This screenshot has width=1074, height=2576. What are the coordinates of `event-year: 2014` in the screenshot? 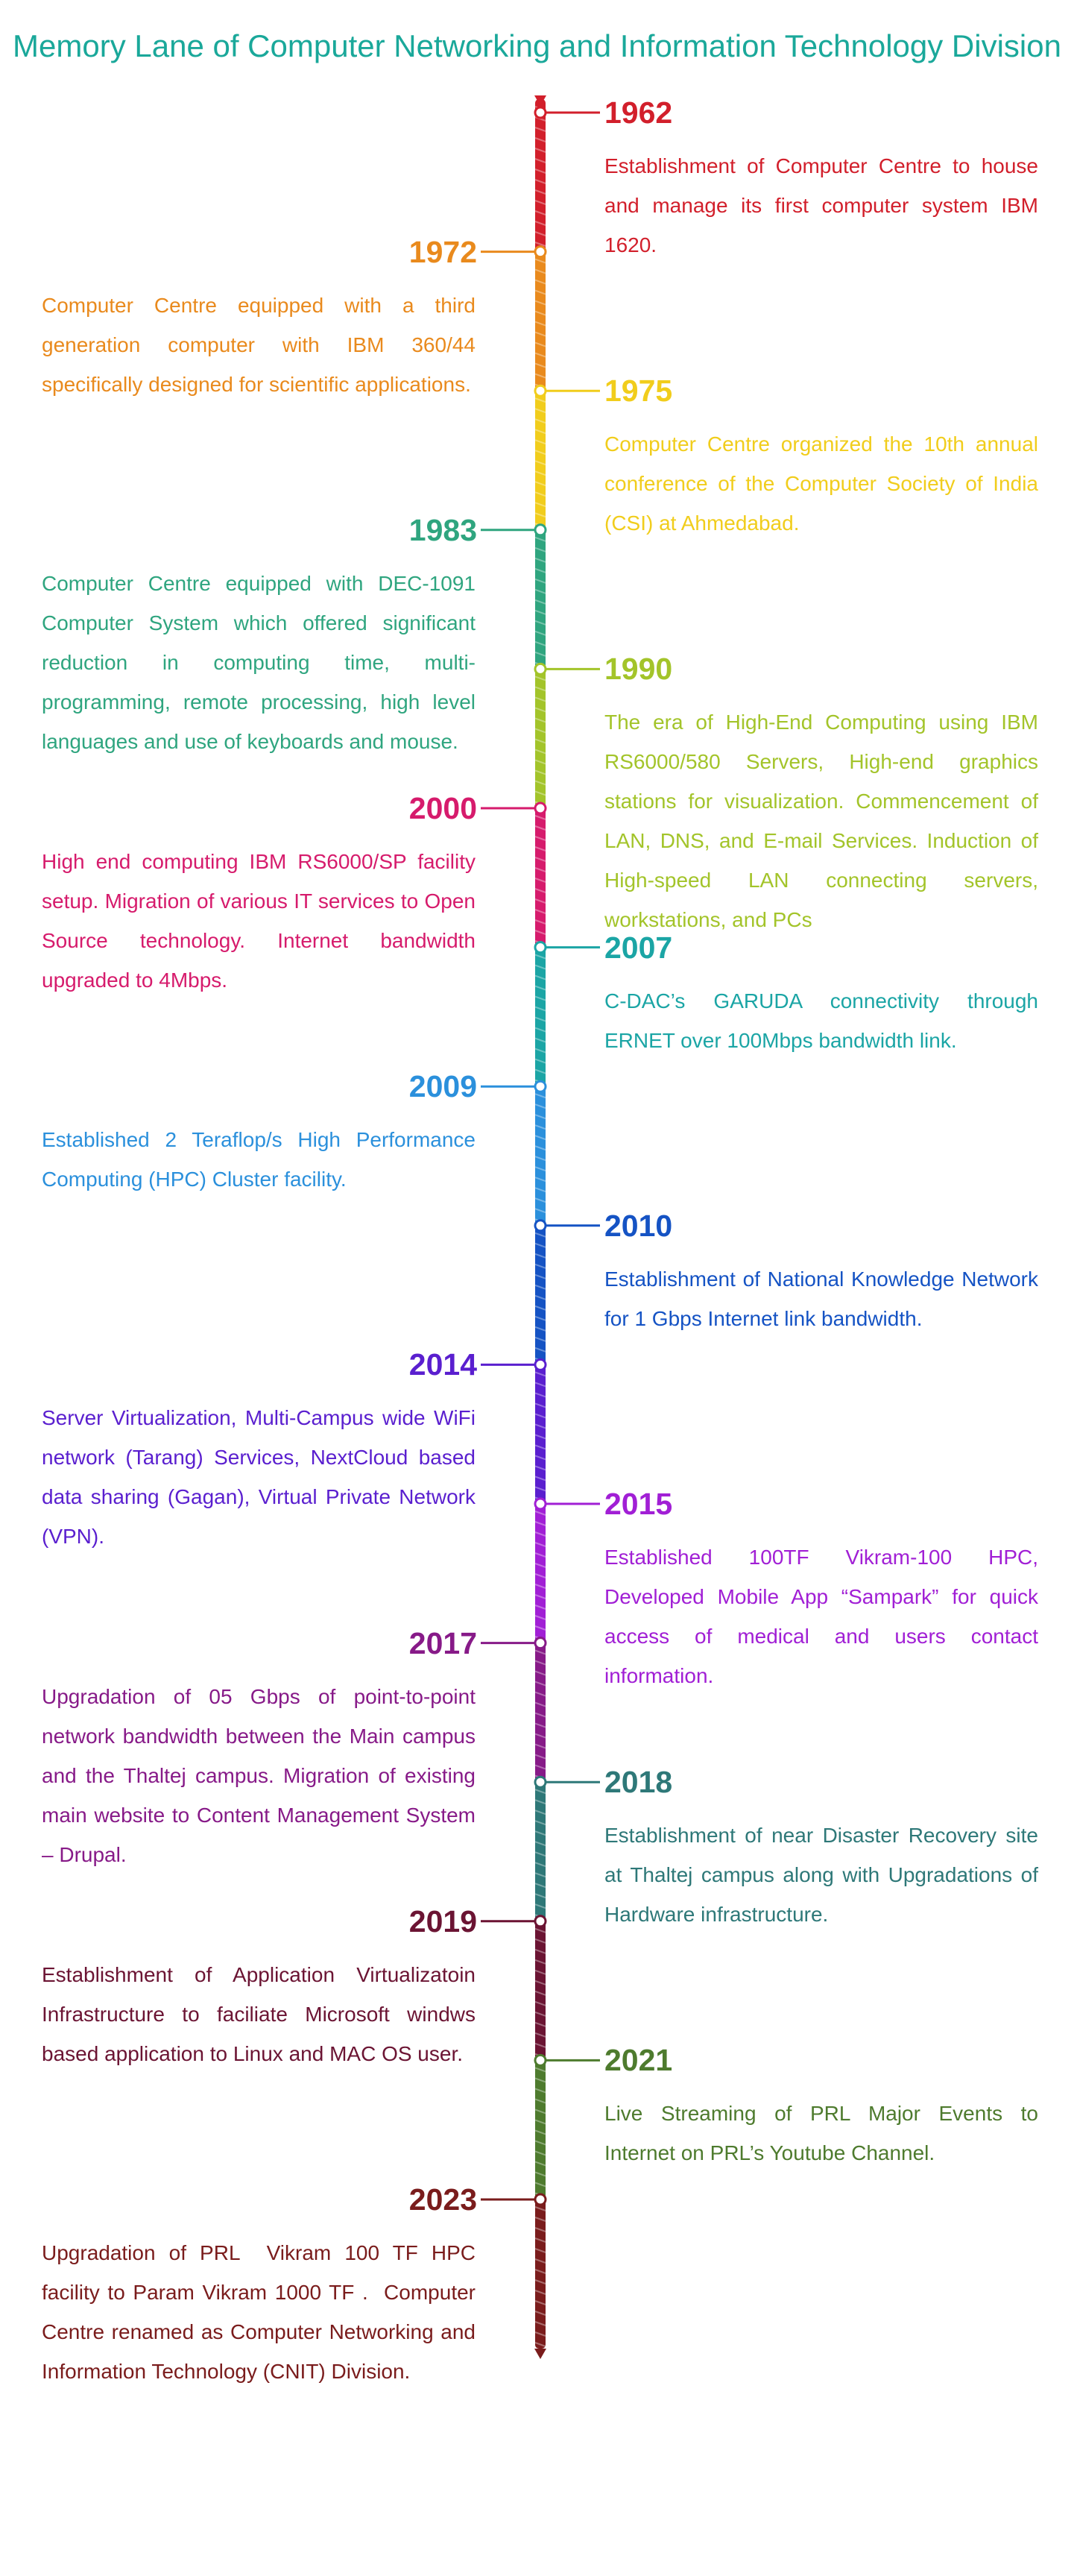 It's located at (442, 1364).